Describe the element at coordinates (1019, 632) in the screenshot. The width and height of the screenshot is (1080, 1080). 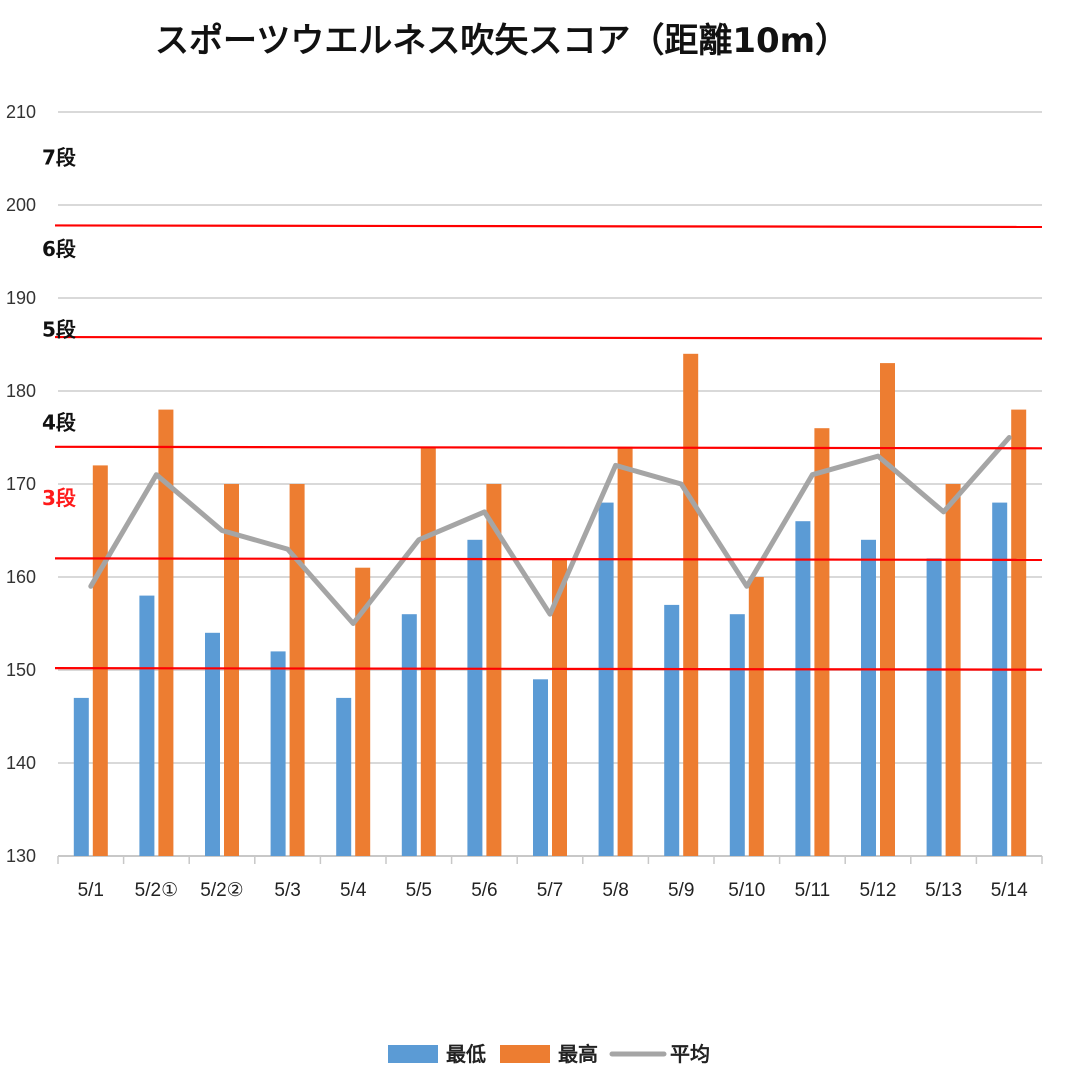
I see `bar-最高-5/14` at that location.